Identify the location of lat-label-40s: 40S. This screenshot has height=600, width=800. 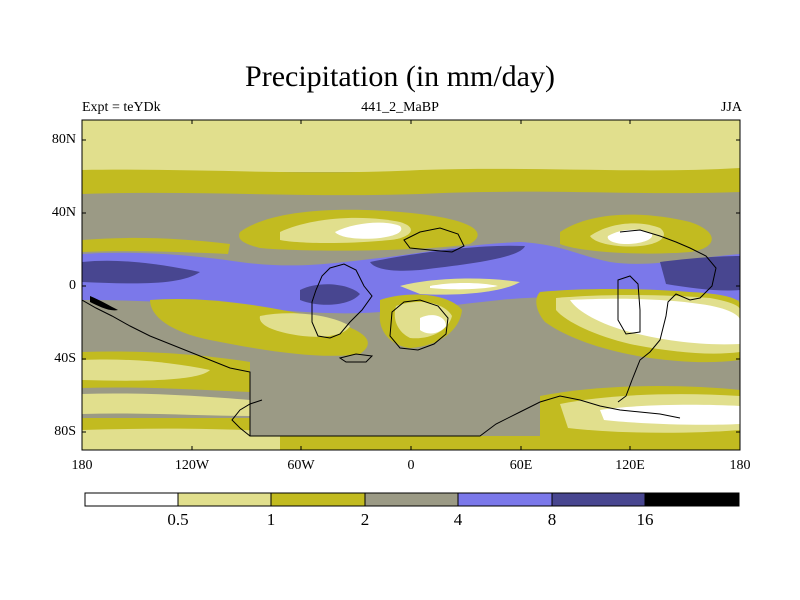
(65, 358).